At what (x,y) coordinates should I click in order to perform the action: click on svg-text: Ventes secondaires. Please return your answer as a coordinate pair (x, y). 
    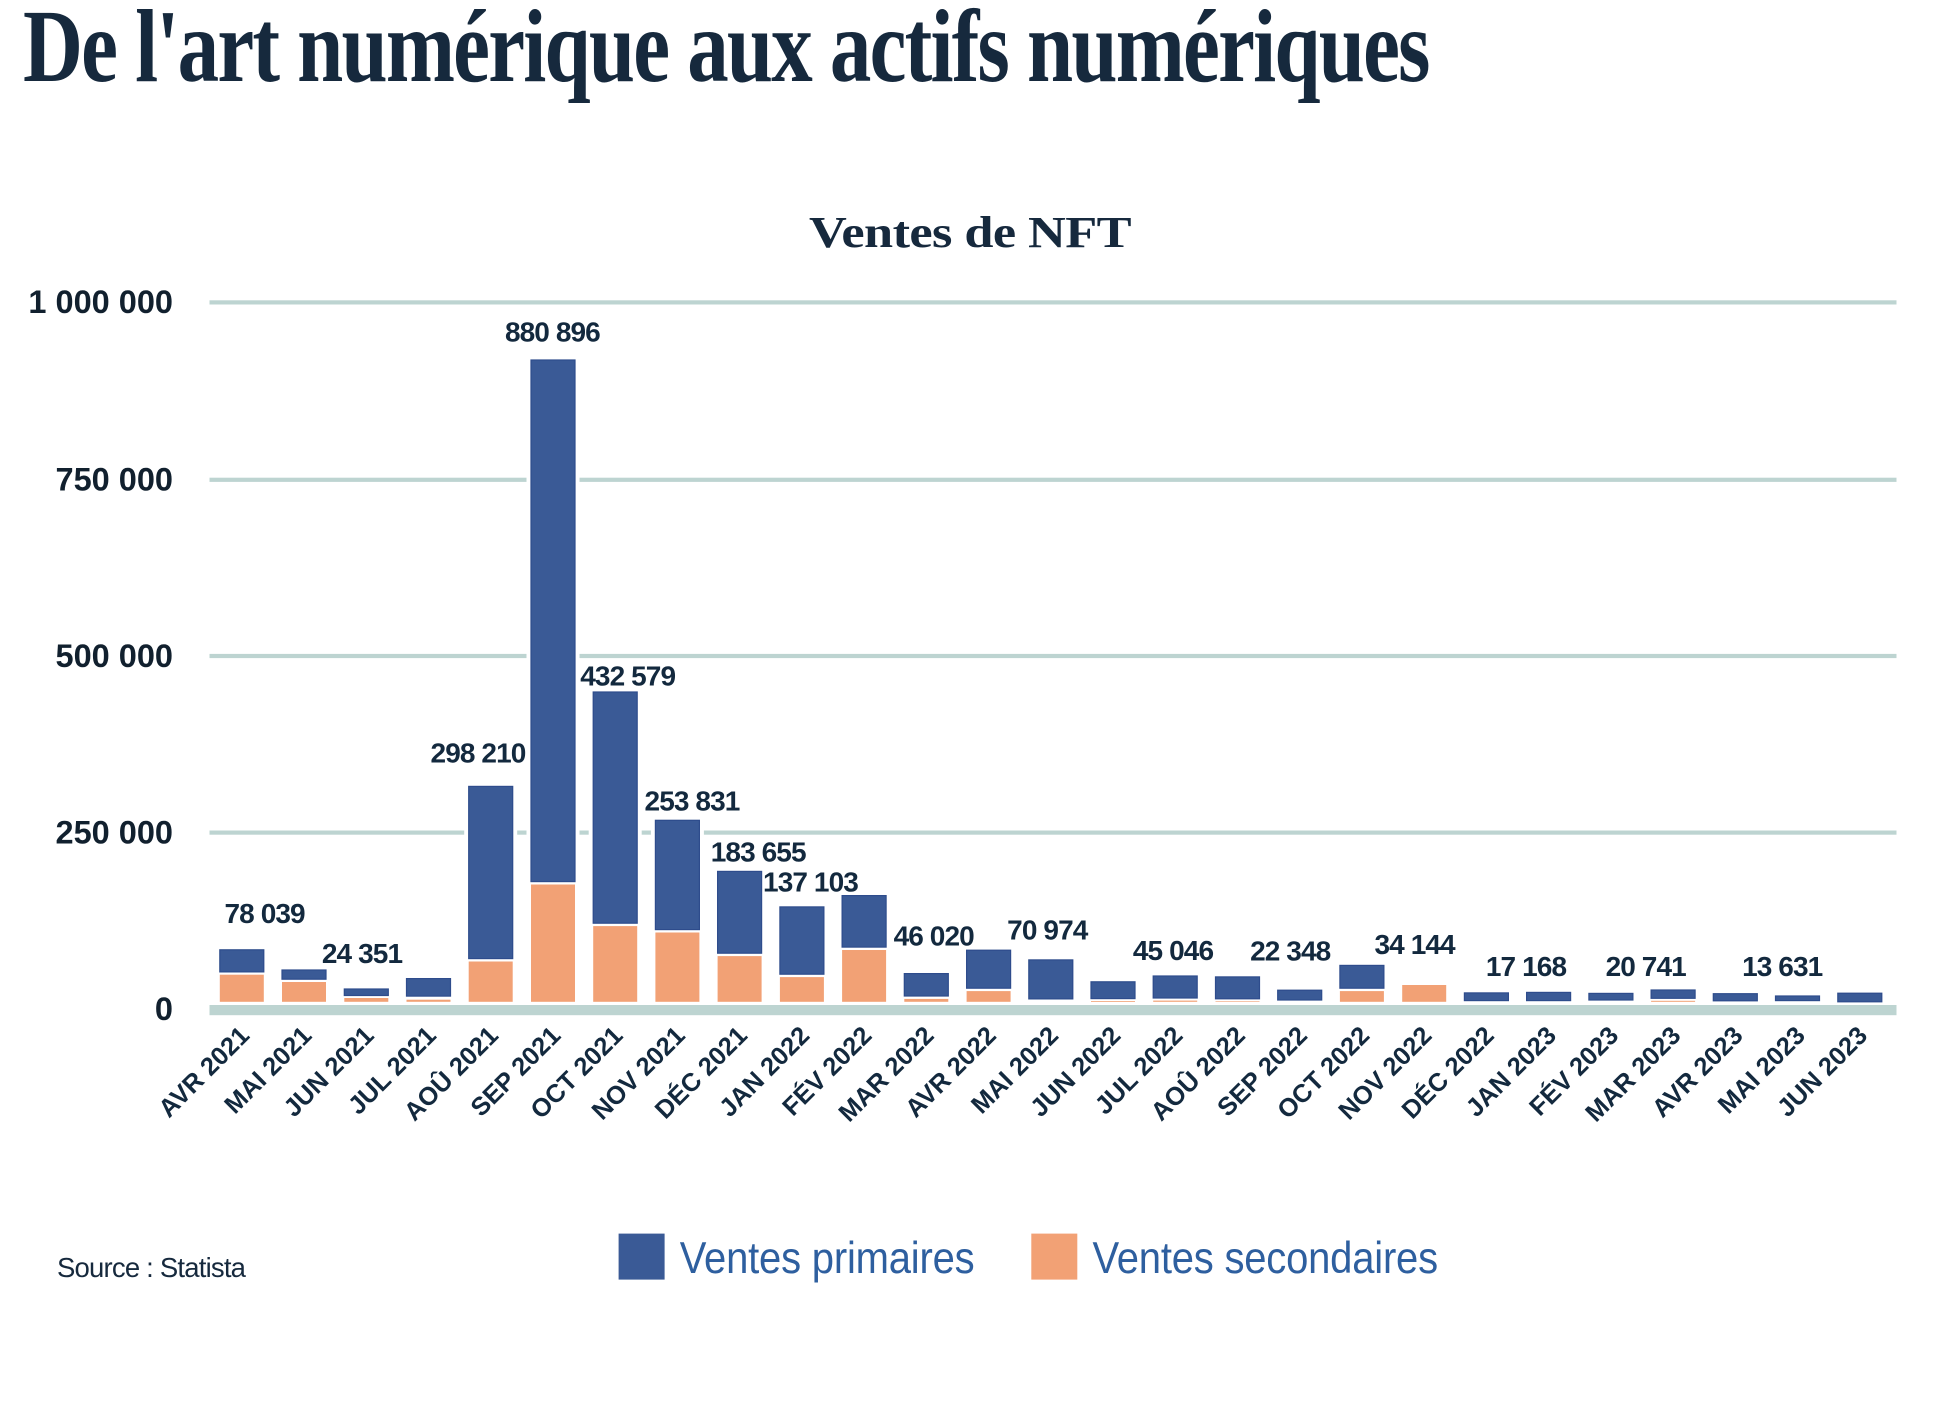
    Looking at the image, I should click on (1265, 1258).